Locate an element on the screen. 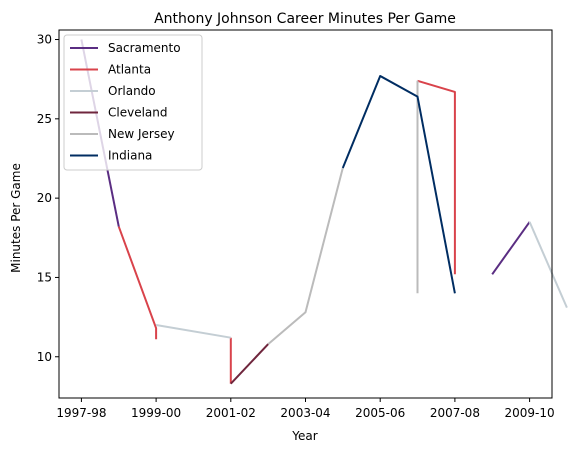 The height and width of the screenshot is (457, 569). y-tick-label: 25 is located at coordinates (44, 119).